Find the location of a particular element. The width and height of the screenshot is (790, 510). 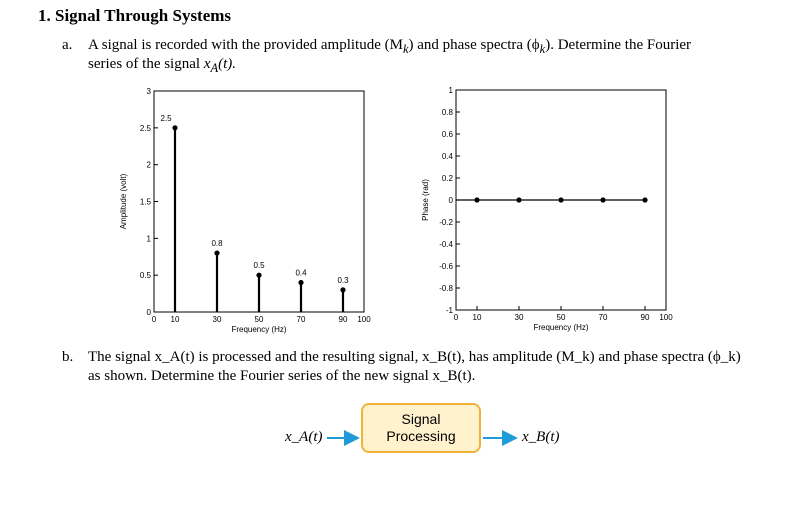

y-tick-label: -0.2 is located at coordinates (446, 222).